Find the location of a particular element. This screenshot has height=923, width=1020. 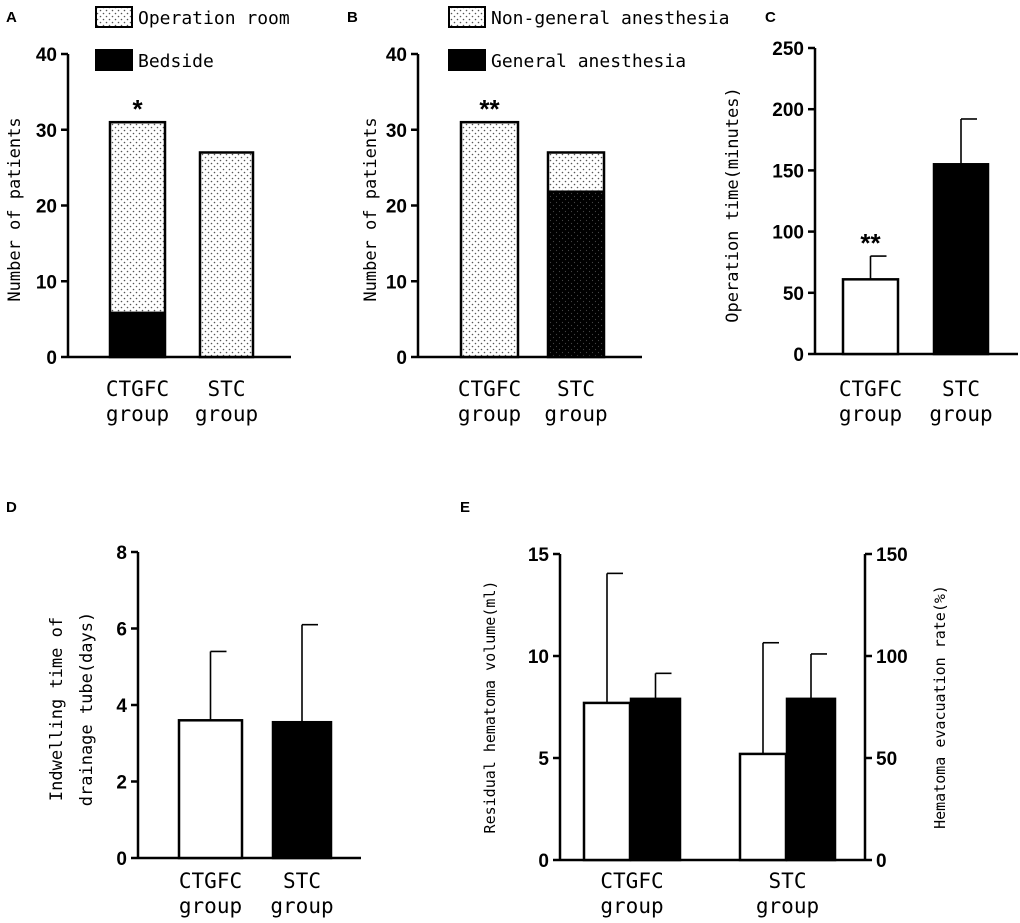

y-axis-label: Residual hematoma volume(ml) is located at coordinates (490, 707).